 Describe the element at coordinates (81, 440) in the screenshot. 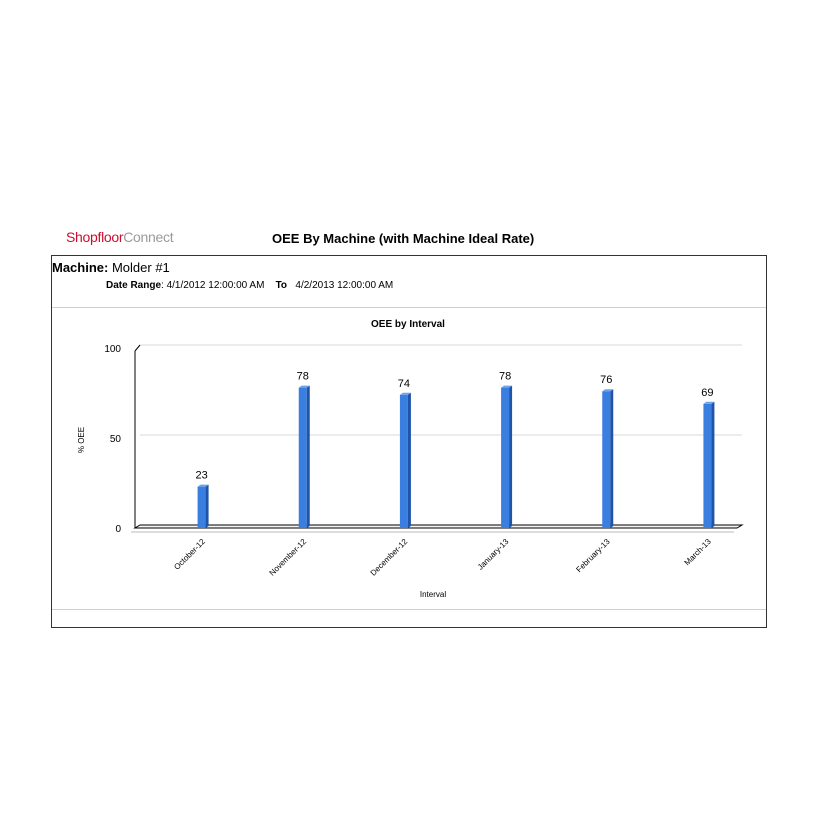

I see `y-axis-title: % OEE` at that location.